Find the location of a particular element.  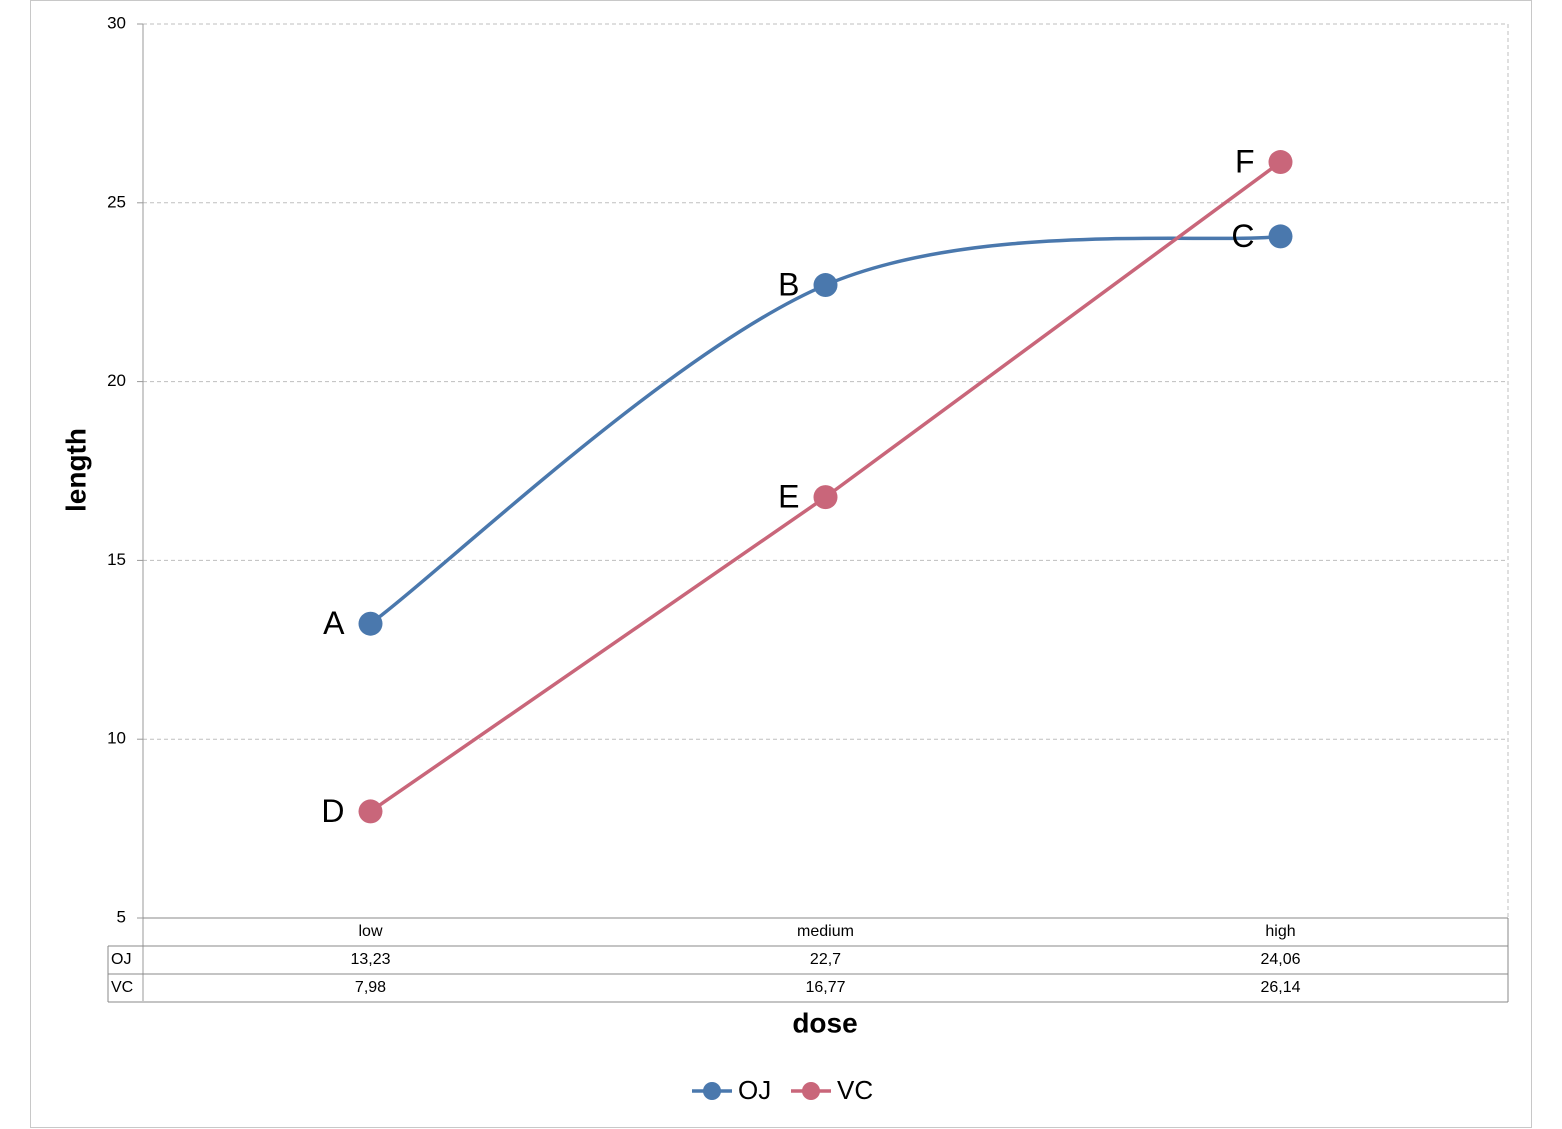

y-tick-label: 15 is located at coordinates (116, 559).